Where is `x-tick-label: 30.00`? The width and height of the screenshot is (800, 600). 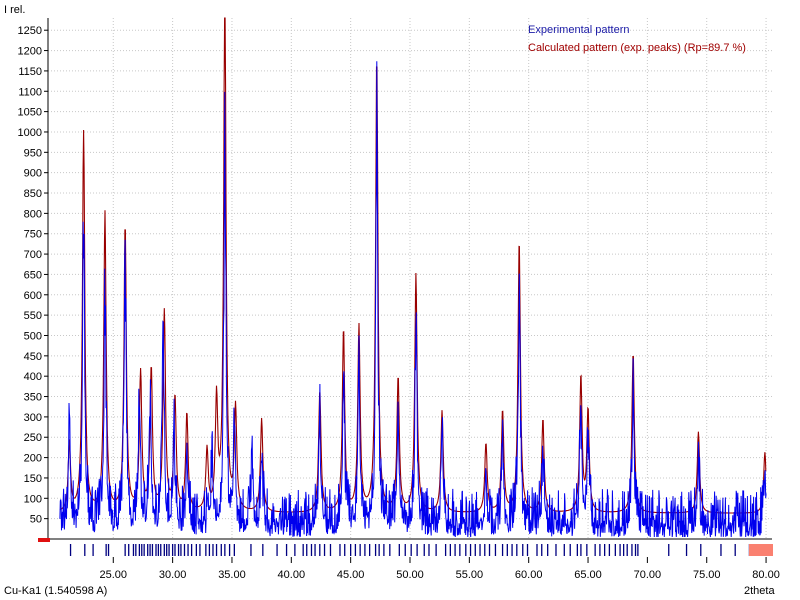
x-tick-label: 30.00 is located at coordinates (173, 575).